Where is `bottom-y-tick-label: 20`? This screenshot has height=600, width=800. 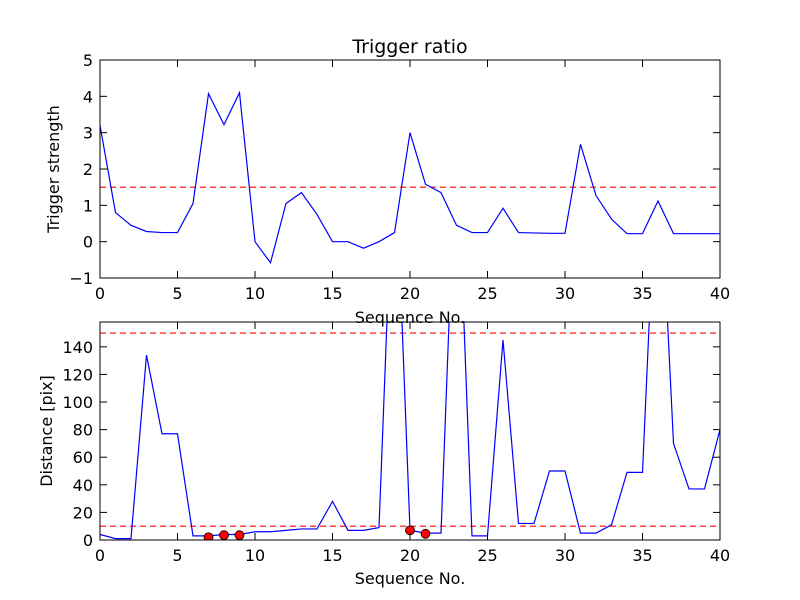 bottom-y-tick-label: 20 is located at coordinates (83, 512).